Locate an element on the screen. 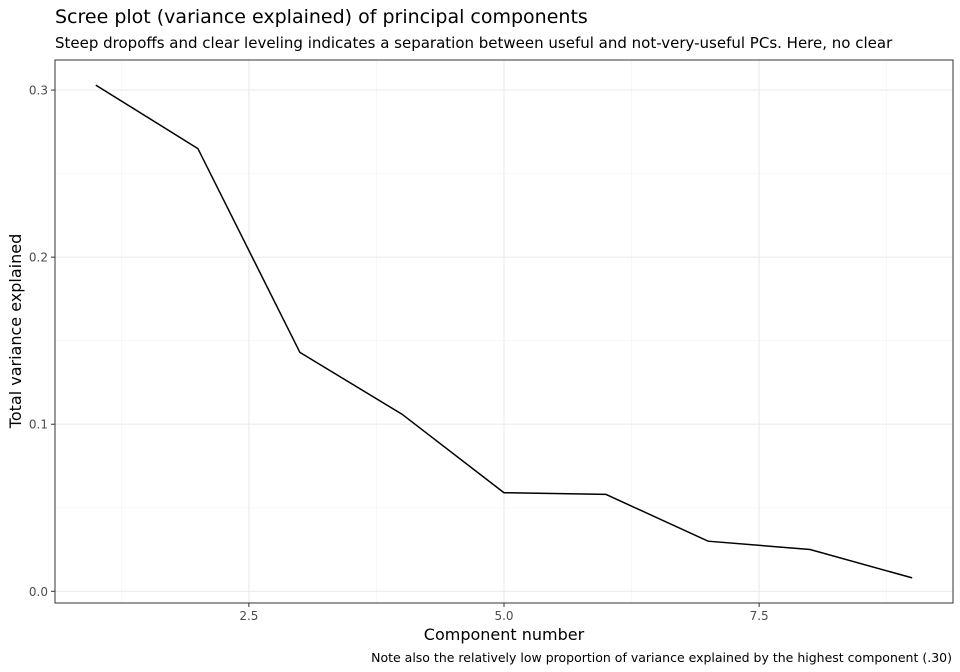  y-tick-label: 0.2 is located at coordinates (38, 258).